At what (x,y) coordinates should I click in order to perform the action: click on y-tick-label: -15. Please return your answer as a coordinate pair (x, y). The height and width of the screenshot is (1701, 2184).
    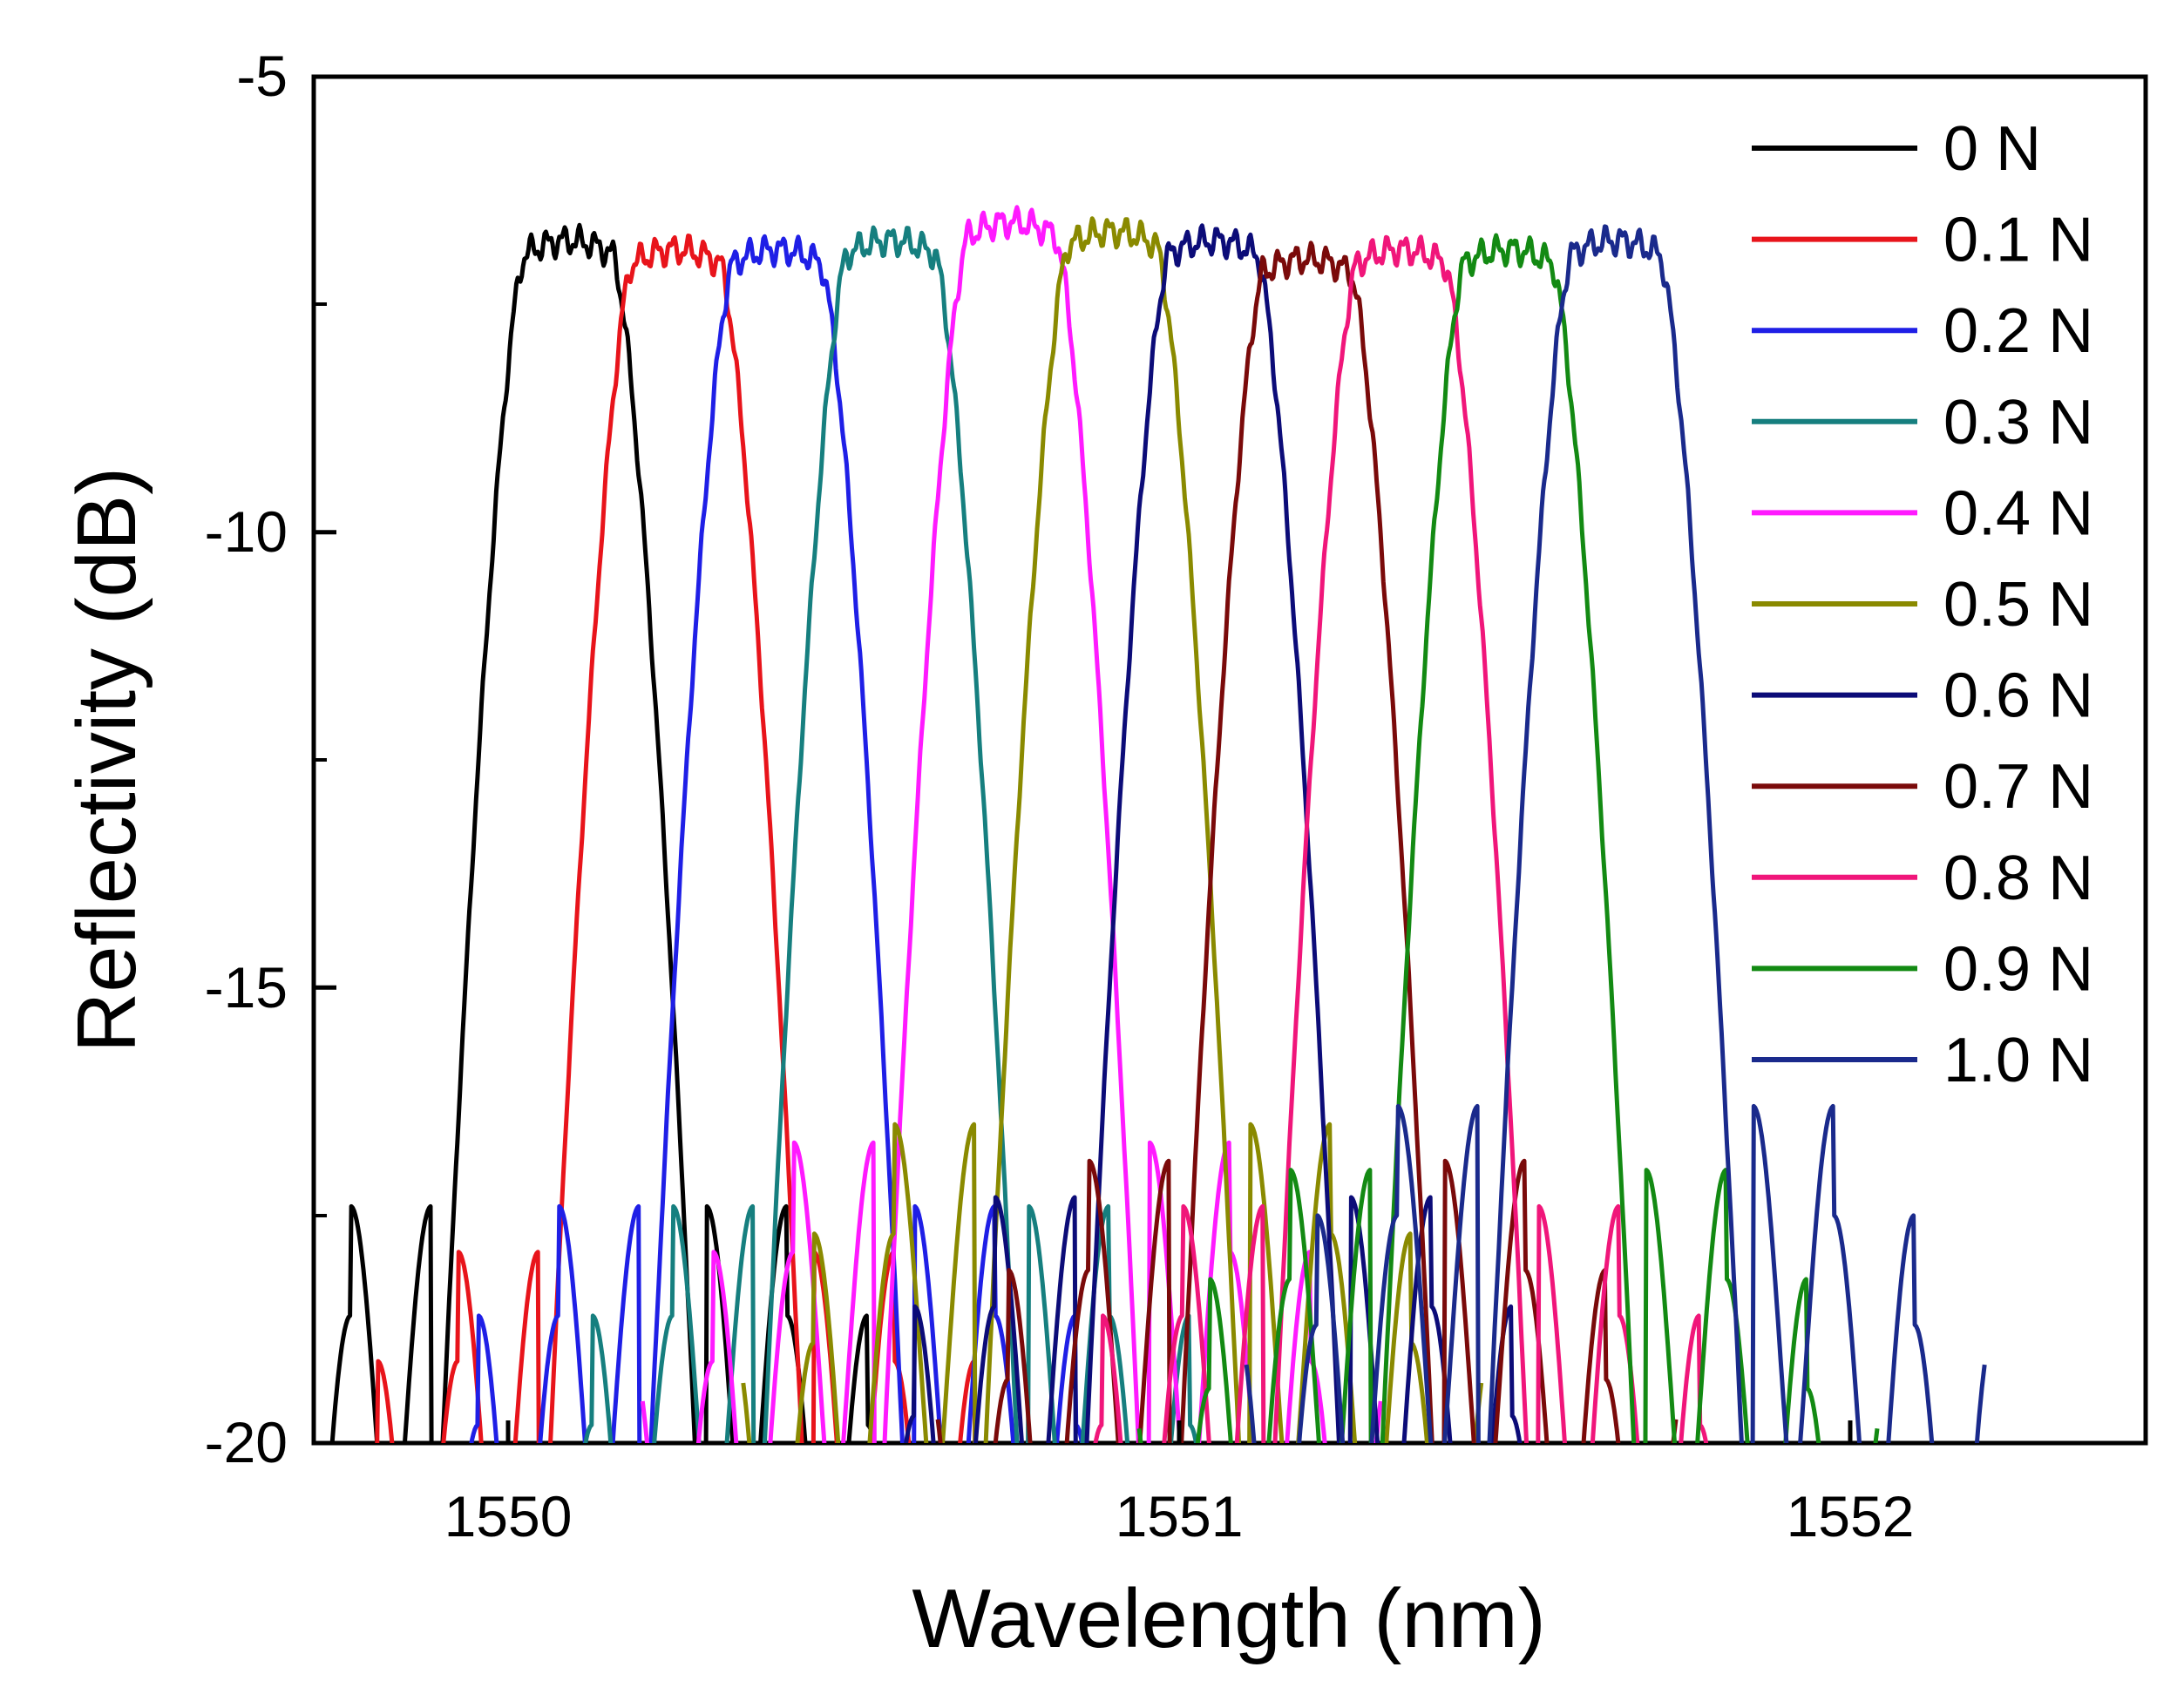
    Looking at the image, I should click on (246, 987).